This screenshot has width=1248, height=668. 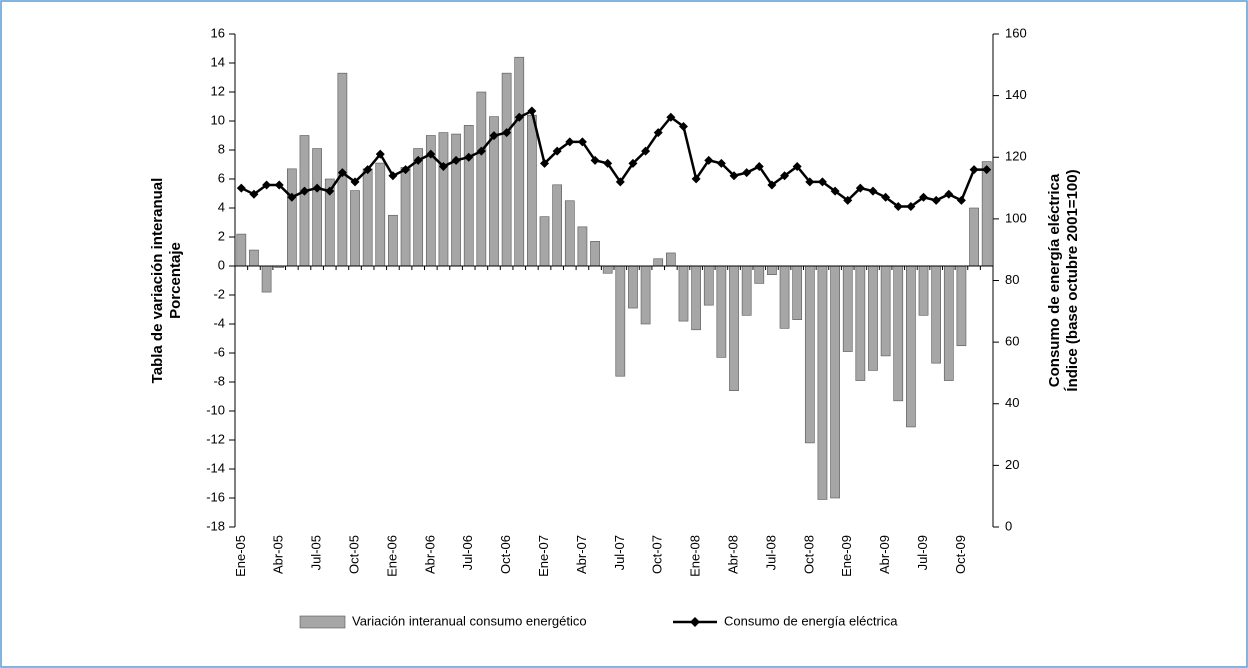 I want to click on y-axis-title: Porcentaje, so click(x=175, y=280).